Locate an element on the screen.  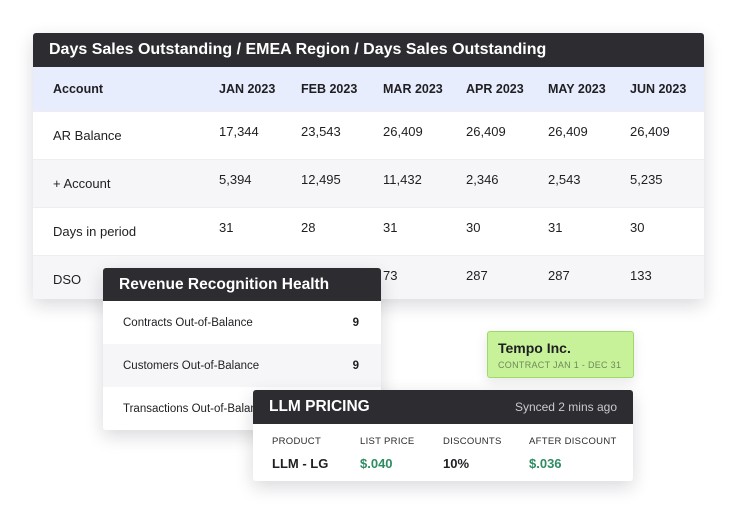
column-header-jun: JUN 2023 is located at coordinates (658, 89).